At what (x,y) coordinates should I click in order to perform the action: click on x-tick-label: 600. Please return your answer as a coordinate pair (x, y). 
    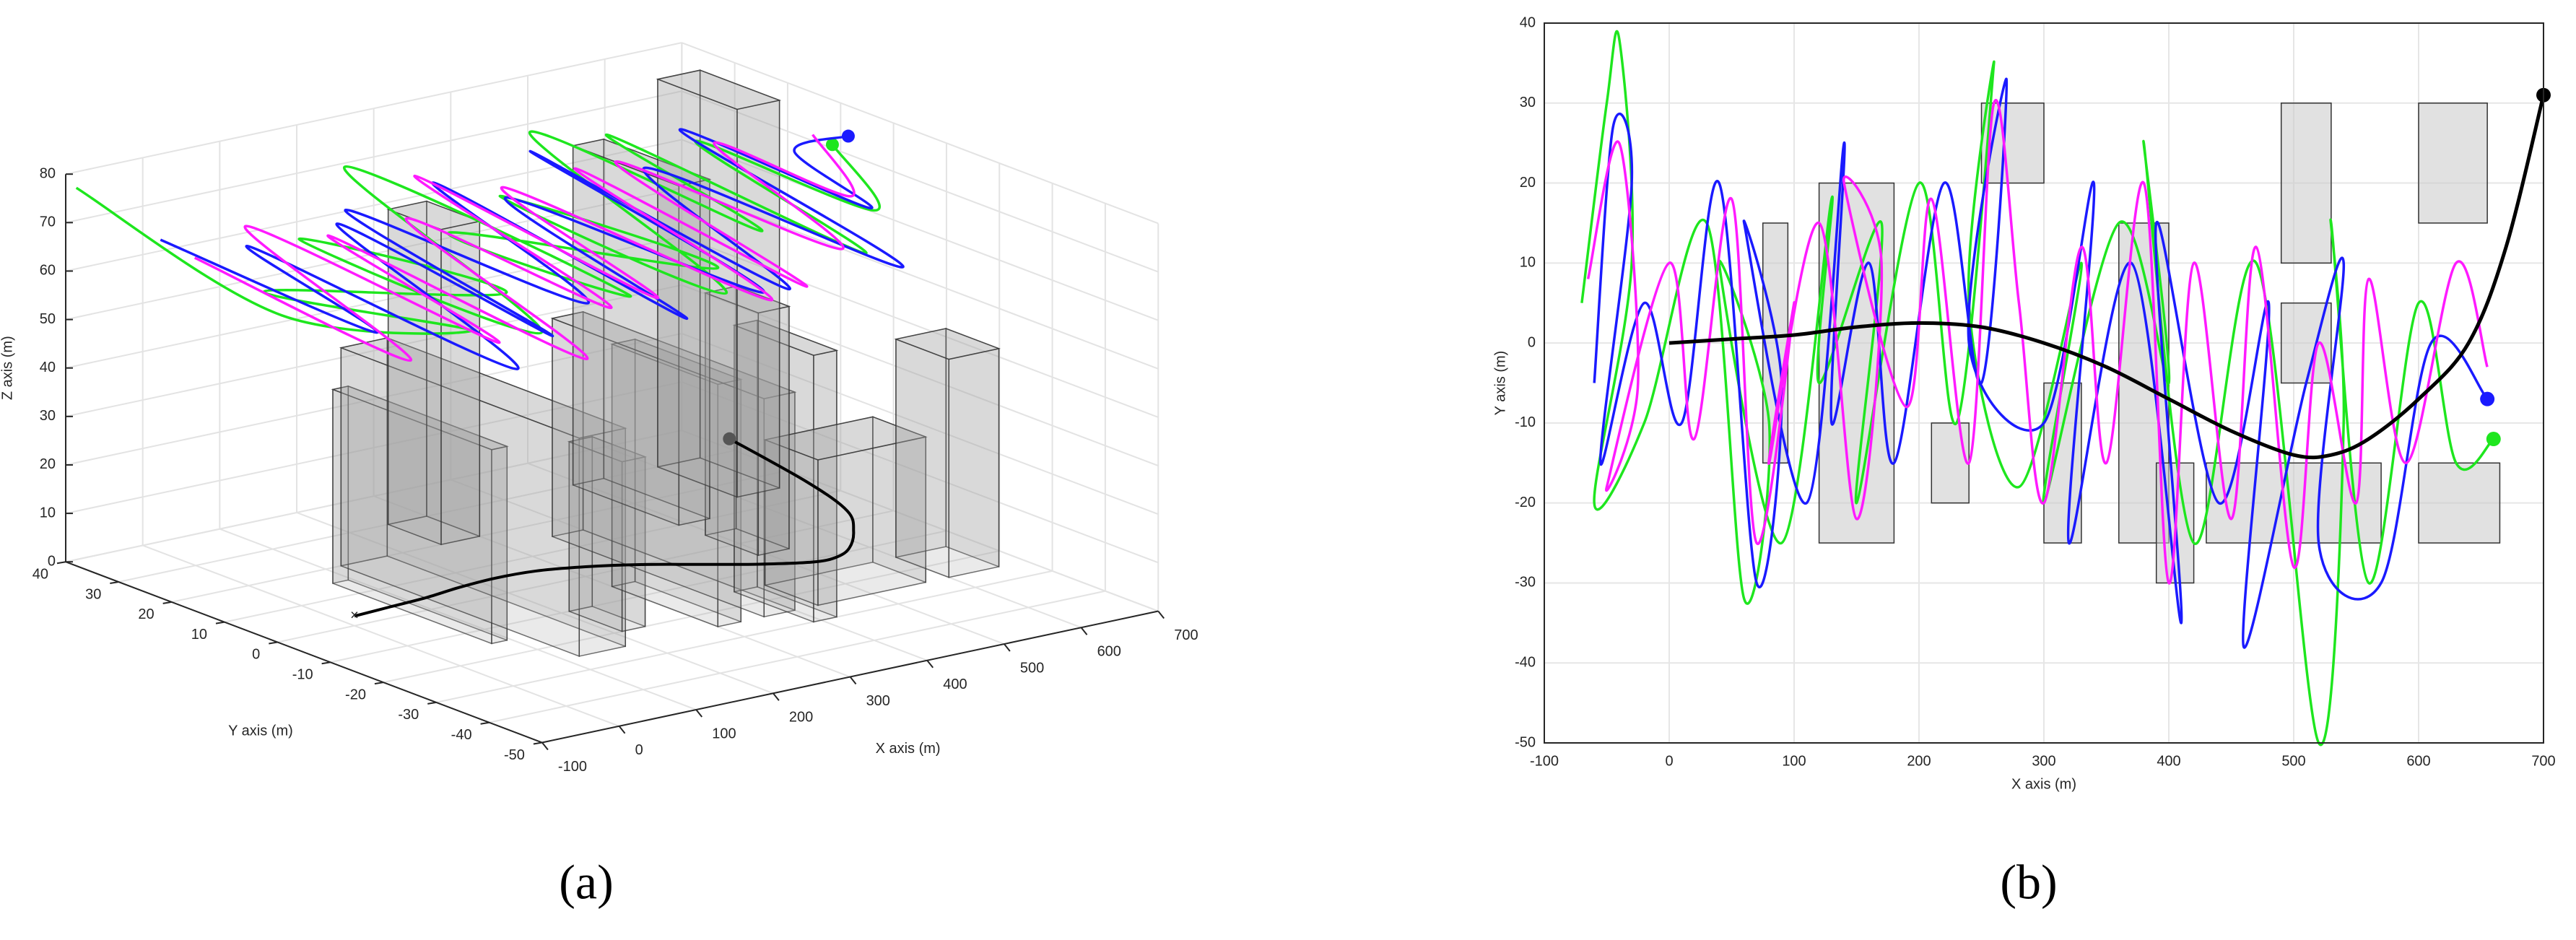
    Looking at the image, I should click on (2418, 761).